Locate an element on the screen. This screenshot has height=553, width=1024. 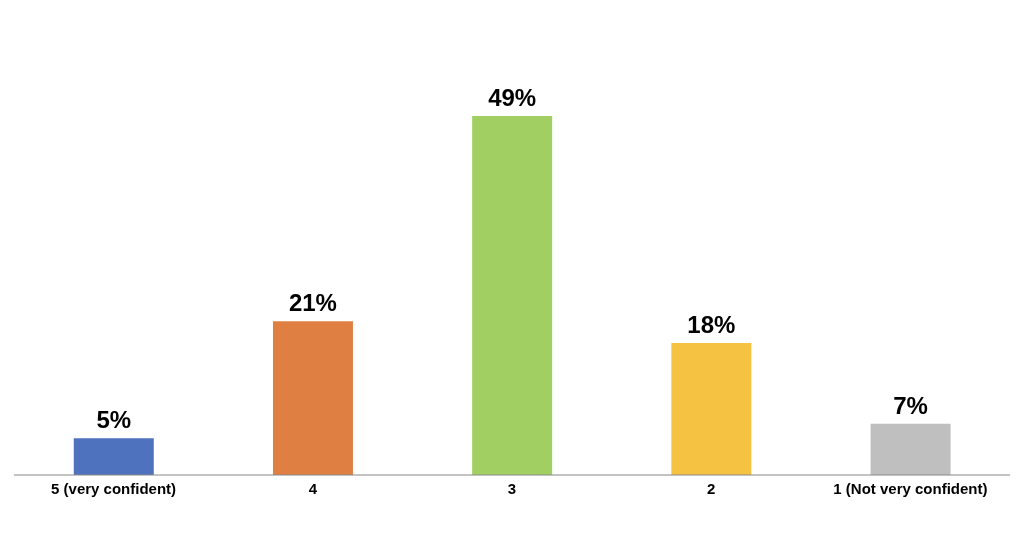
data-label: 5% is located at coordinates (114, 420).